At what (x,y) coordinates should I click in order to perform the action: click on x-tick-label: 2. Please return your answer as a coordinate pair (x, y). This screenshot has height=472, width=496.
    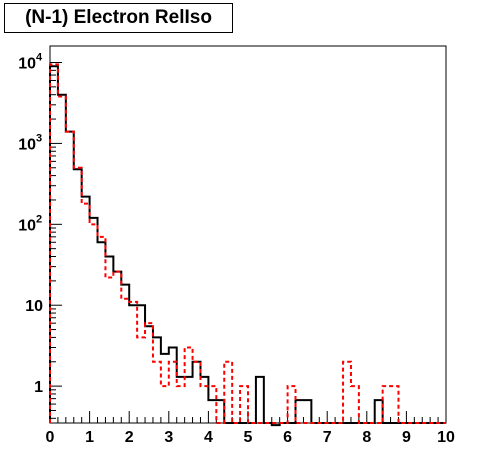
    Looking at the image, I should click on (129, 437).